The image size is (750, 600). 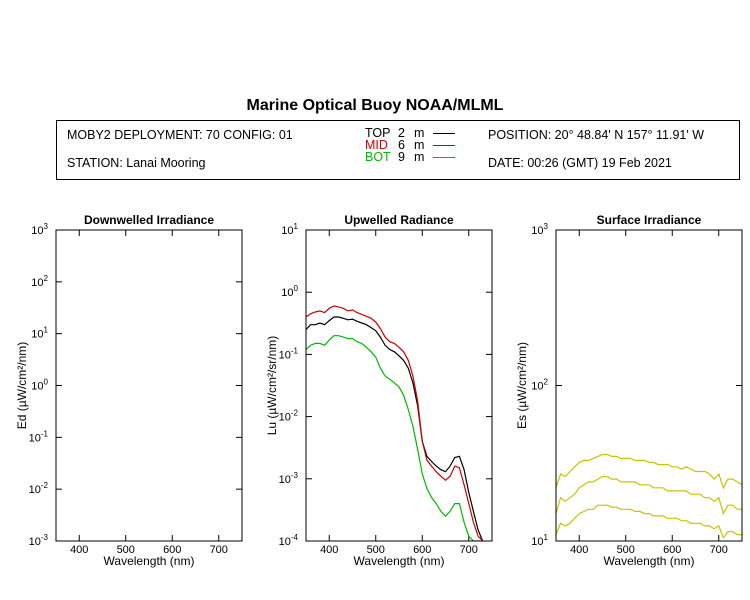 I want to click on legend-name: TOP, so click(x=378, y=133).